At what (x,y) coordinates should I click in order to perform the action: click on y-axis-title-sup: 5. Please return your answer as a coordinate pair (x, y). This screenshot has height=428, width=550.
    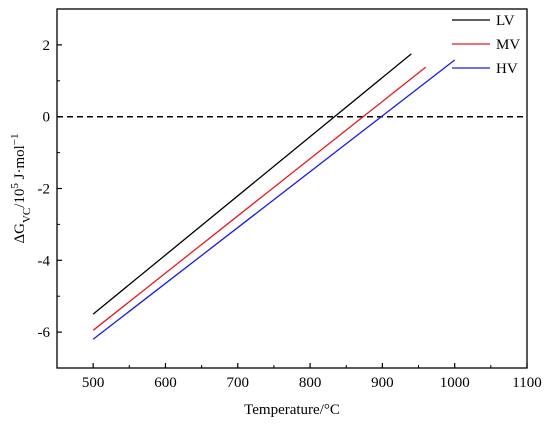
    Looking at the image, I should click on (15, 186).